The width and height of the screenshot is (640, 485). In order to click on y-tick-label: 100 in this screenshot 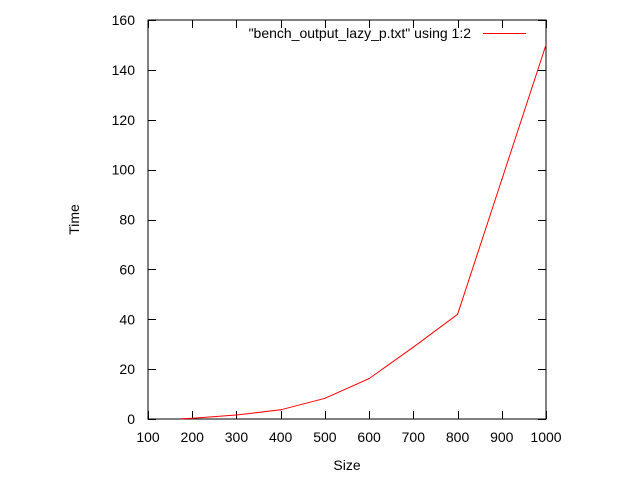, I will do `click(124, 170)`.